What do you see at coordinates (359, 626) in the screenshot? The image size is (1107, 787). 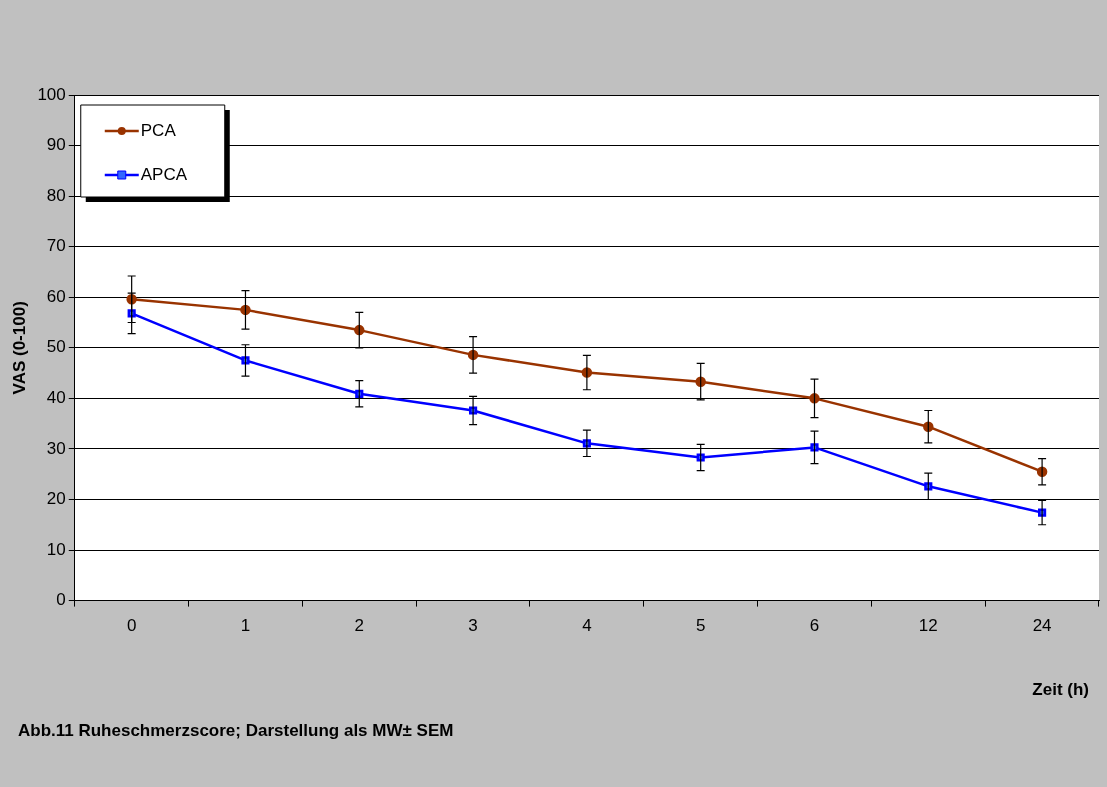 I see `x-tick-label: 2` at bounding box center [359, 626].